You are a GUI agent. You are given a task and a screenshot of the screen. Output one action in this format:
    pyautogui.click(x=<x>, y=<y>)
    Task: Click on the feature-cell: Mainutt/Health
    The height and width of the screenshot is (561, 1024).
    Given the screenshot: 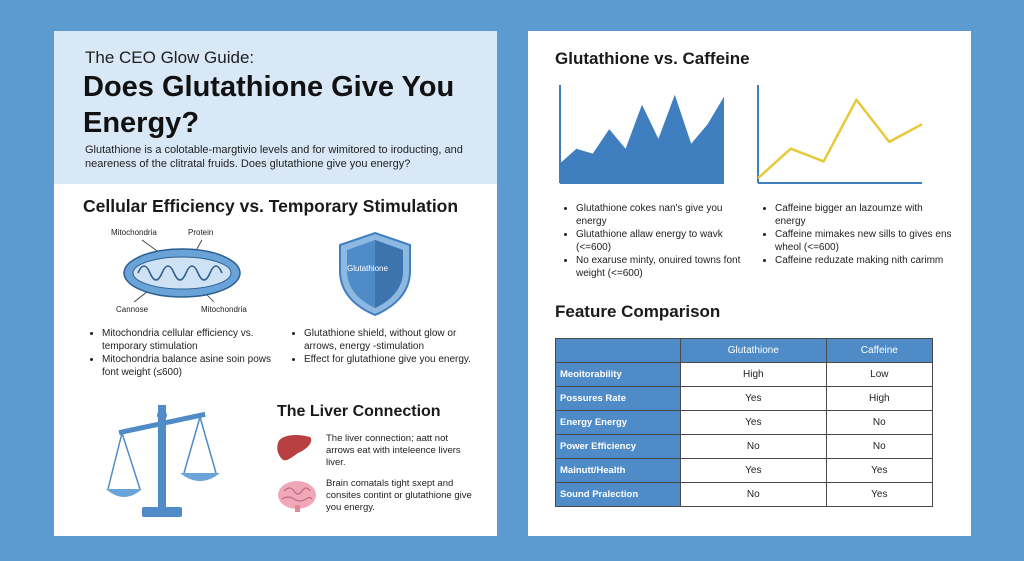 What is the action you would take?
    pyautogui.click(x=618, y=470)
    